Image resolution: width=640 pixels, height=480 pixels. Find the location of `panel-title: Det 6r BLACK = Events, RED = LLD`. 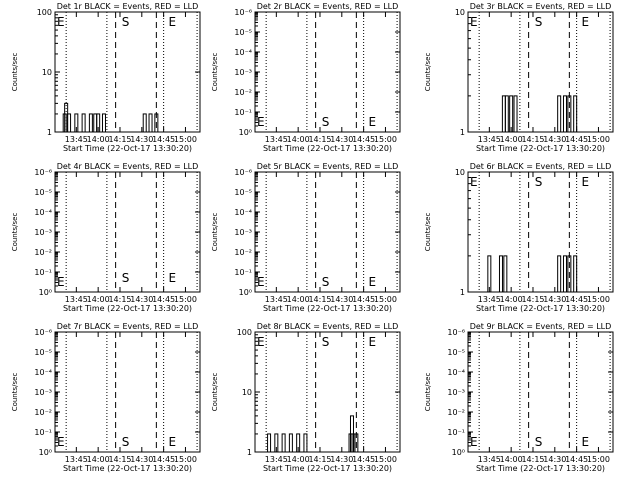

panel-title: Det 6r BLACK = Events, RED = LLD is located at coordinates (541, 166).